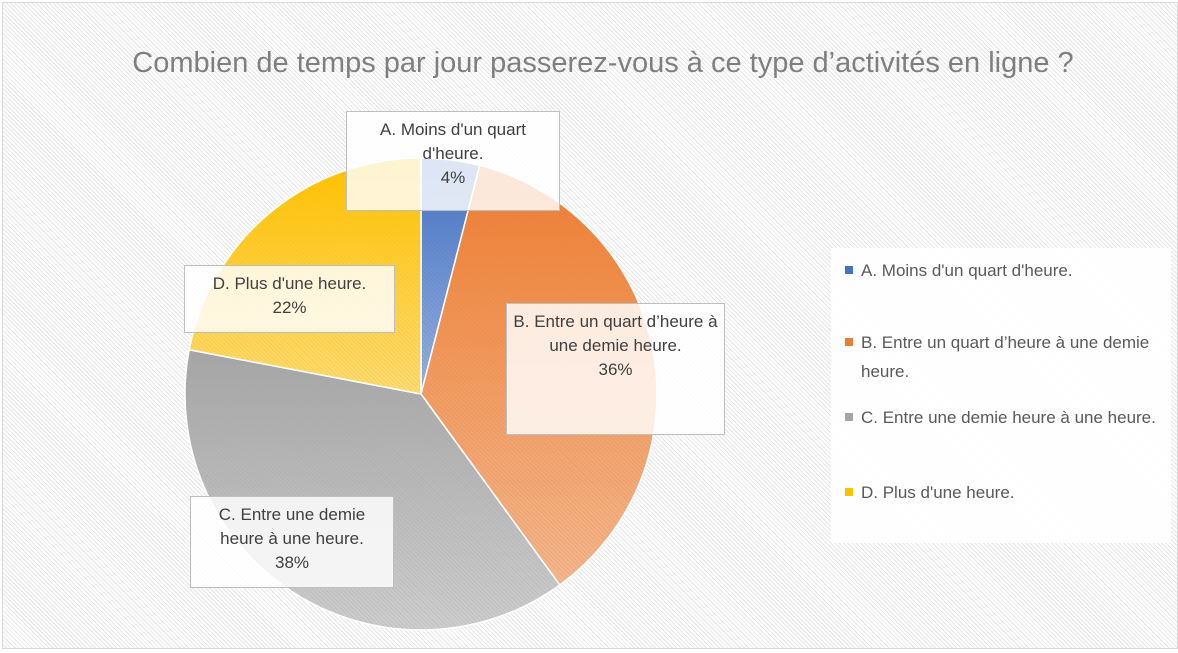  I want to click on data-label: D. Plus d'une heure. 22%, so click(289, 299).